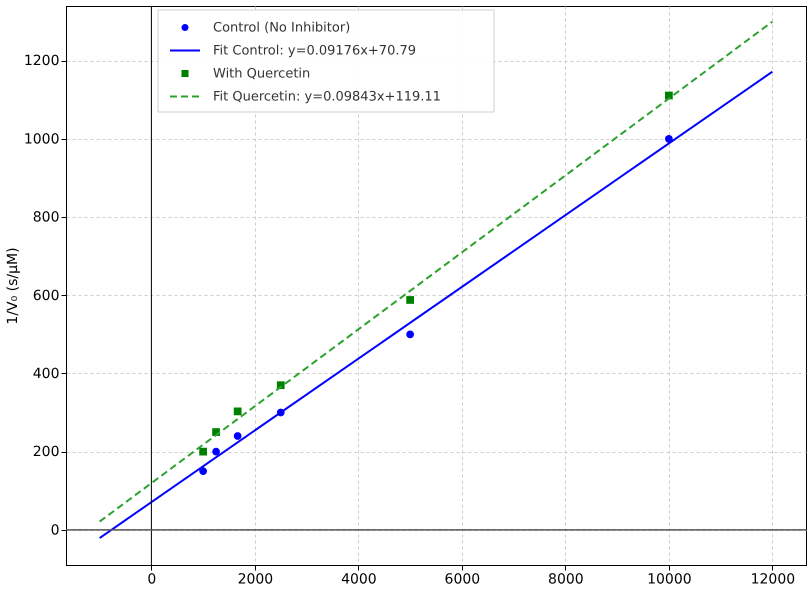  What do you see at coordinates (151, 580) in the screenshot?
I see `x-tick-label: 0` at bounding box center [151, 580].